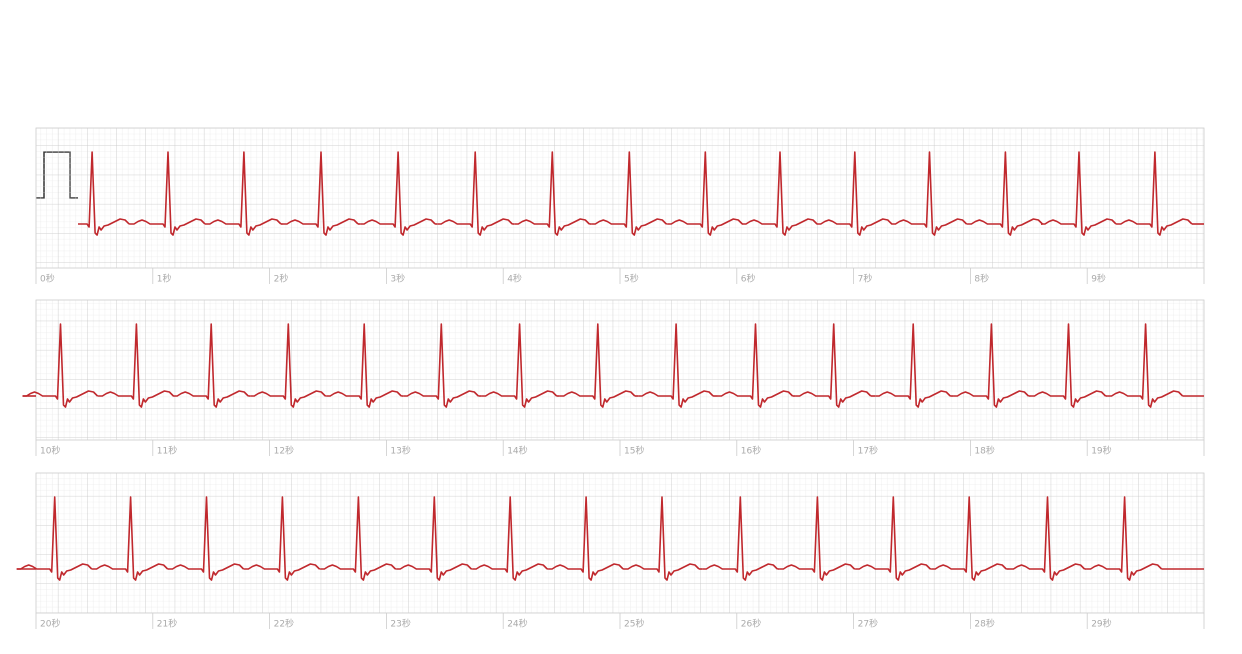  I want to click on x-tick-label: 24秒, so click(517, 624).